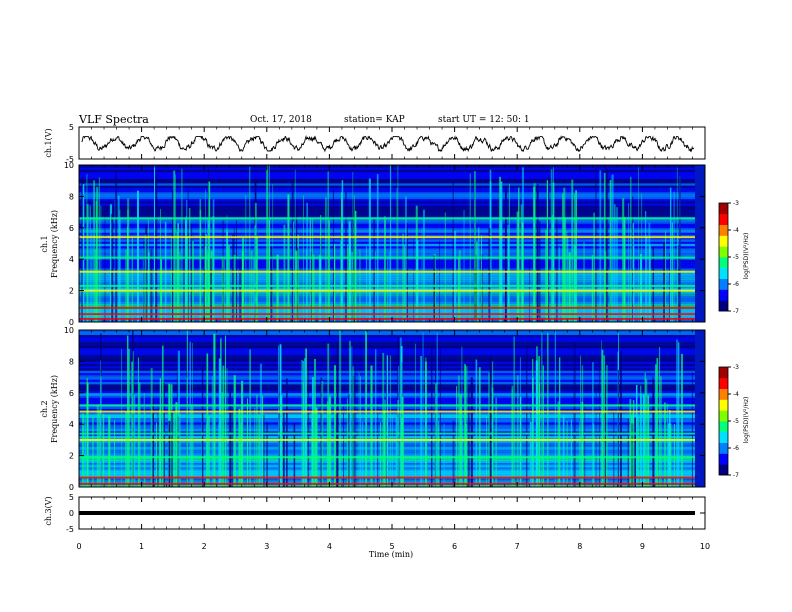  What do you see at coordinates (387, 477) in the screenshot?
I see `spectrogram-band` at bounding box center [387, 477].